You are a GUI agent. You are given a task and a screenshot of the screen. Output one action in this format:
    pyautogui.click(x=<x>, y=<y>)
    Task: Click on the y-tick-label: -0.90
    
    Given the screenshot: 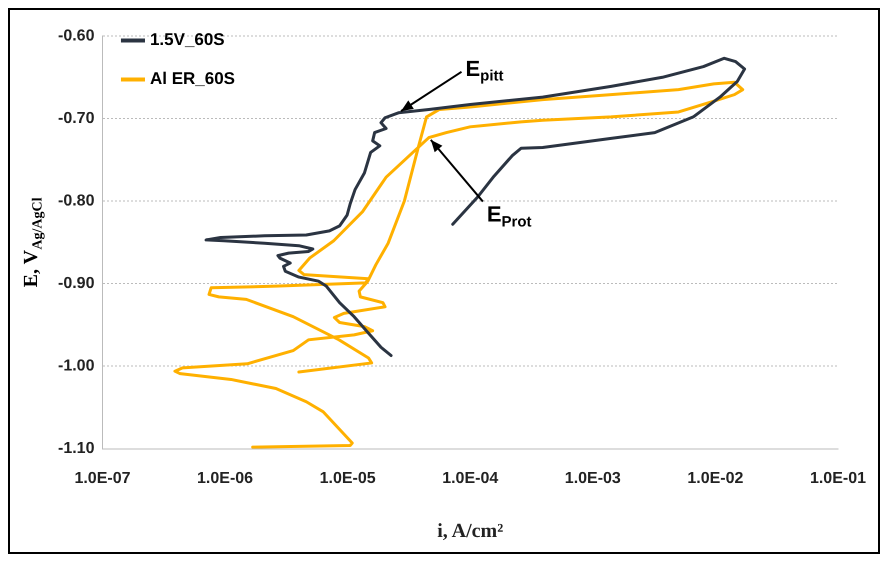 What is the action you would take?
    pyautogui.click(x=76, y=283)
    